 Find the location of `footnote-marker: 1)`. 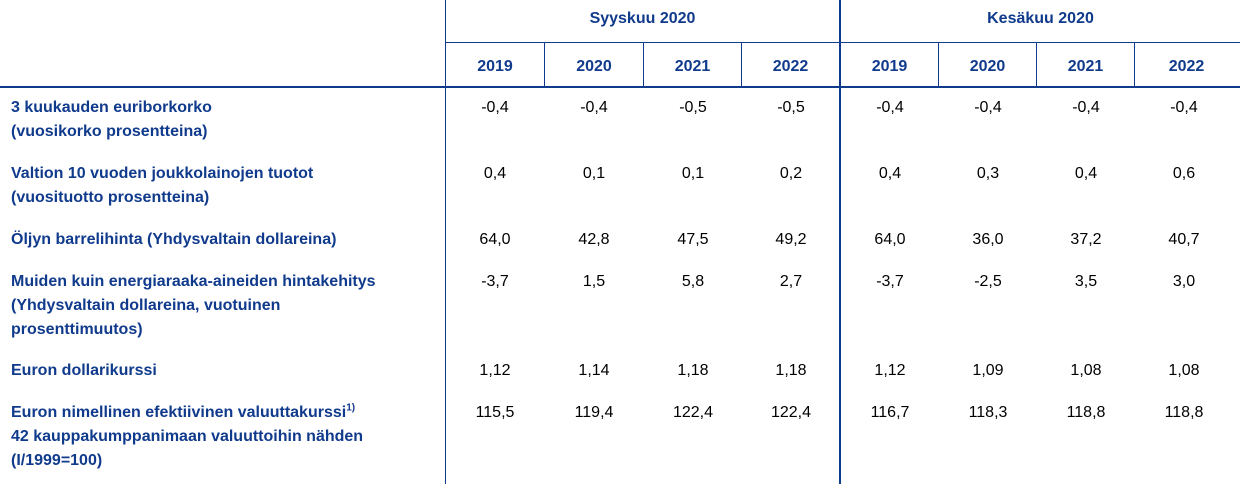

footnote-marker: 1) is located at coordinates (351, 408).